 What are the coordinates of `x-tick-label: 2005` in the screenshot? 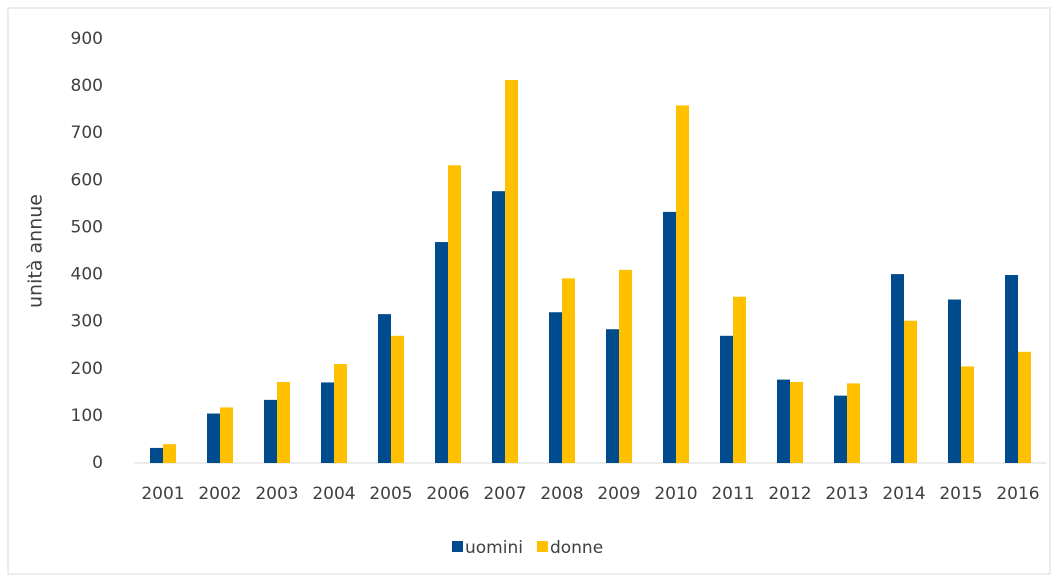 It's located at (390, 494).